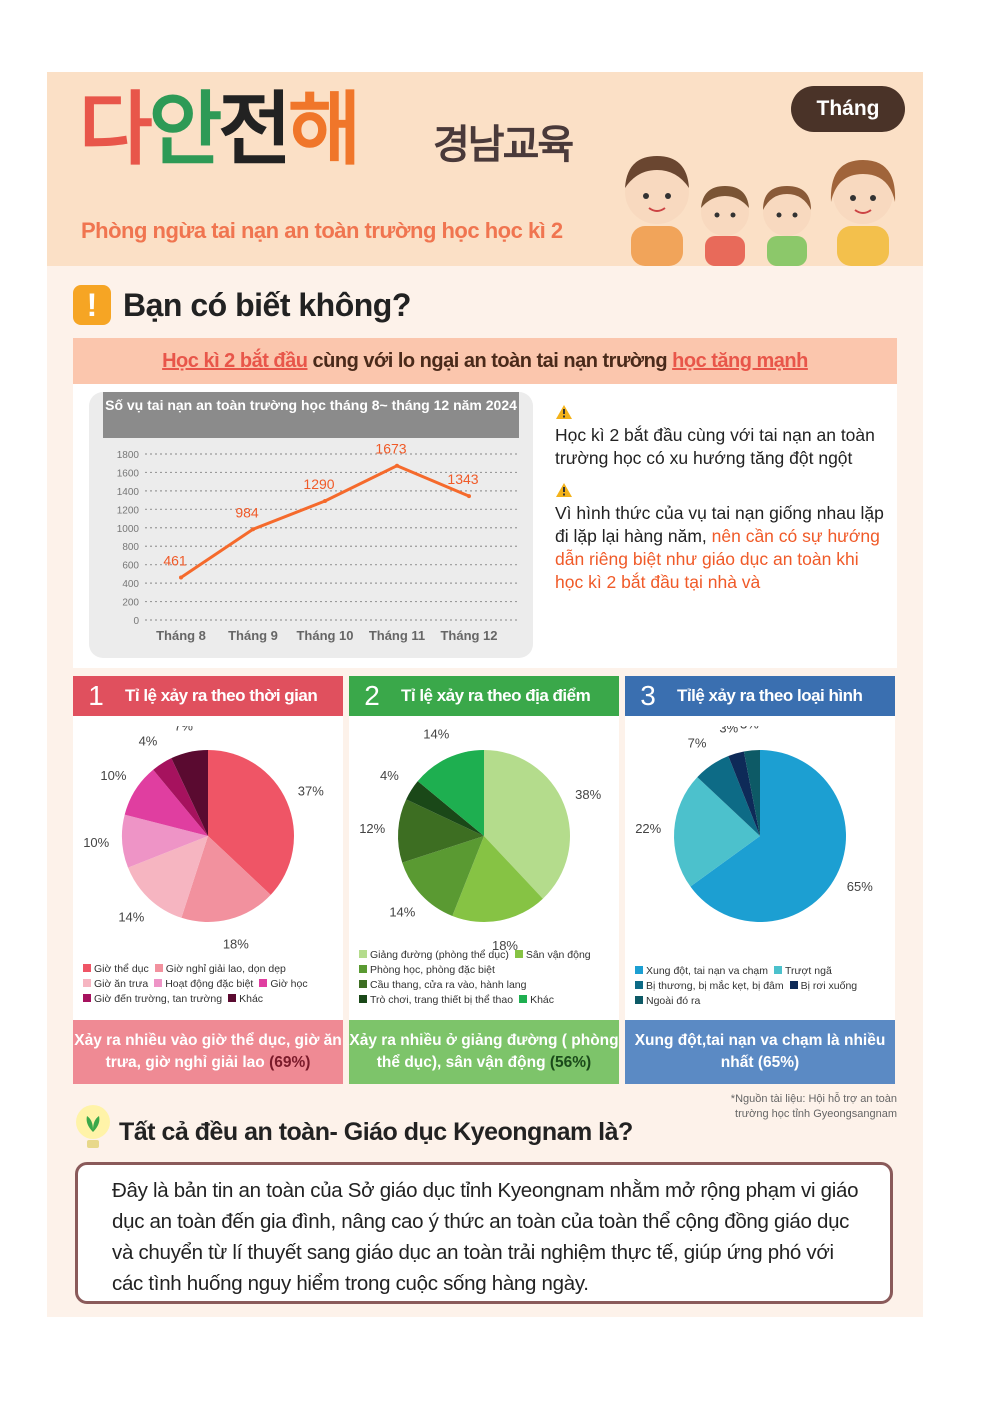 This screenshot has width=992, height=1403. What do you see at coordinates (289, 984) in the screenshot?
I see `legend-label: Giờ học` at bounding box center [289, 984].